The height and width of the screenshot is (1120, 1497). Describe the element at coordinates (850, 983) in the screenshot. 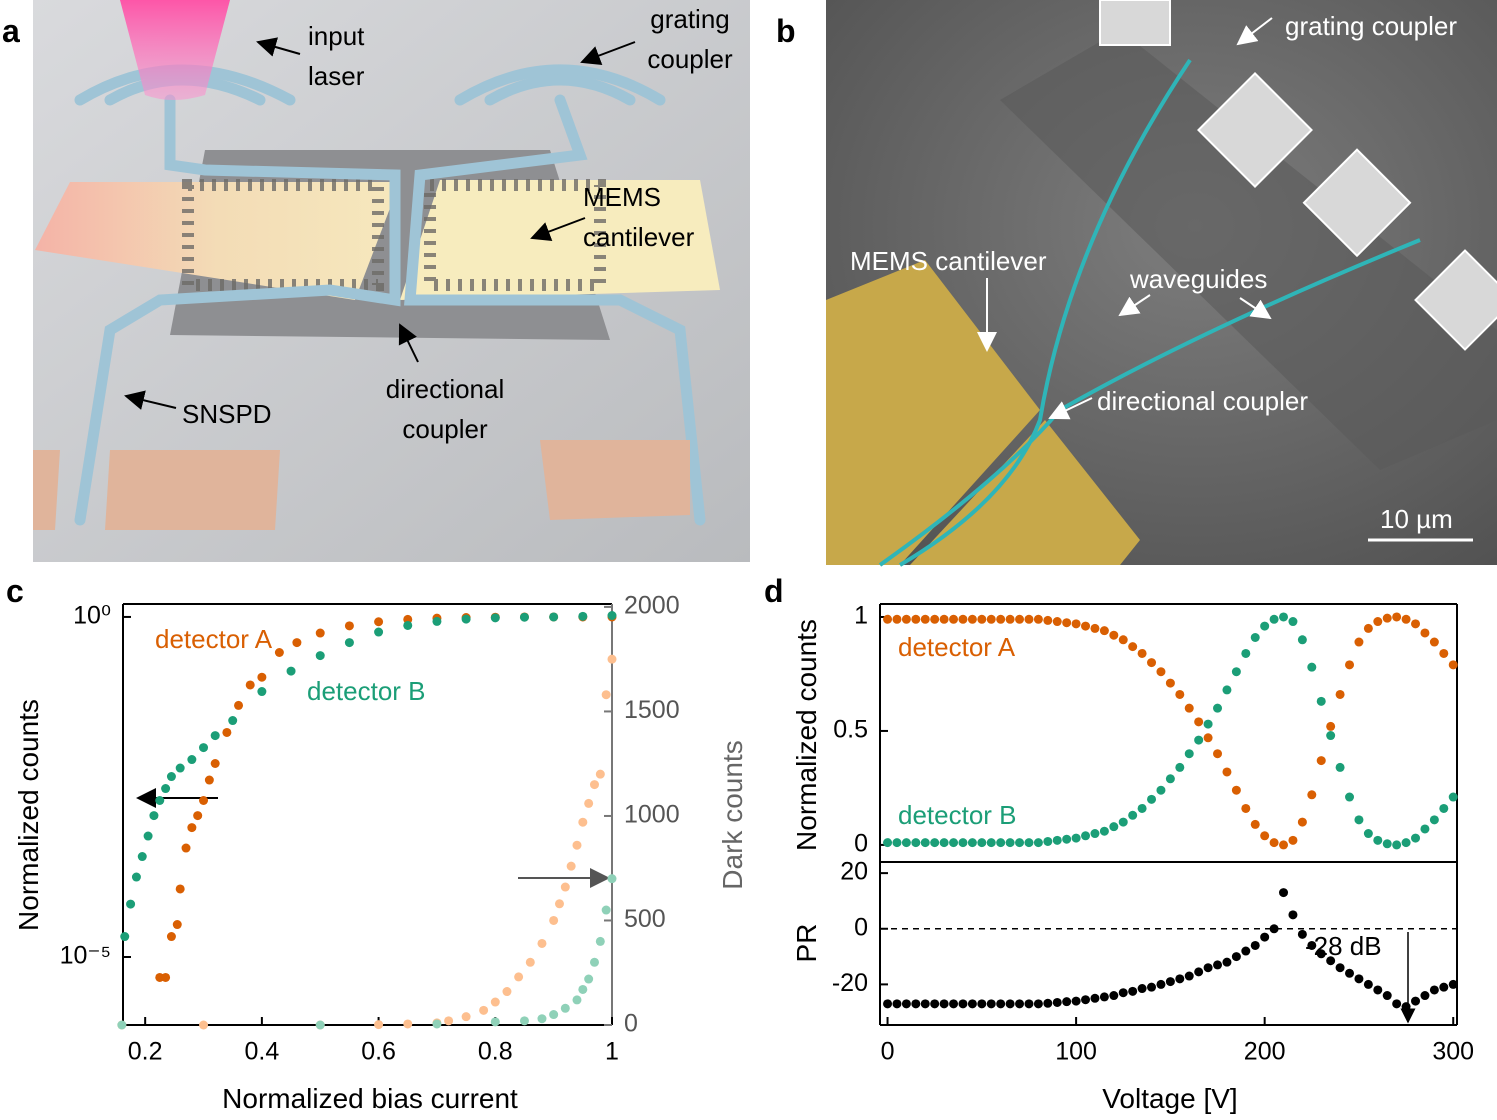

I see `y-tick-label: -20` at that location.